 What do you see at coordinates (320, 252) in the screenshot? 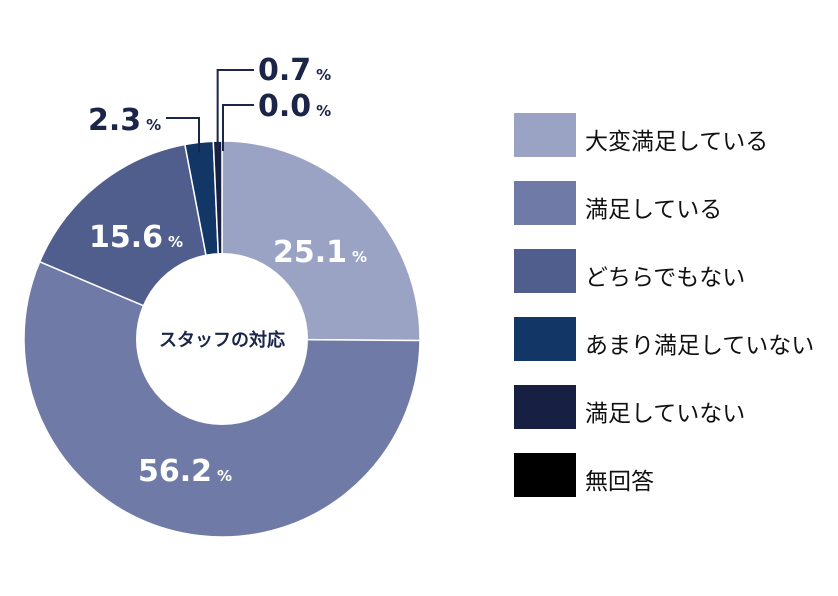
I see `value-label: 25.1%` at bounding box center [320, 252].